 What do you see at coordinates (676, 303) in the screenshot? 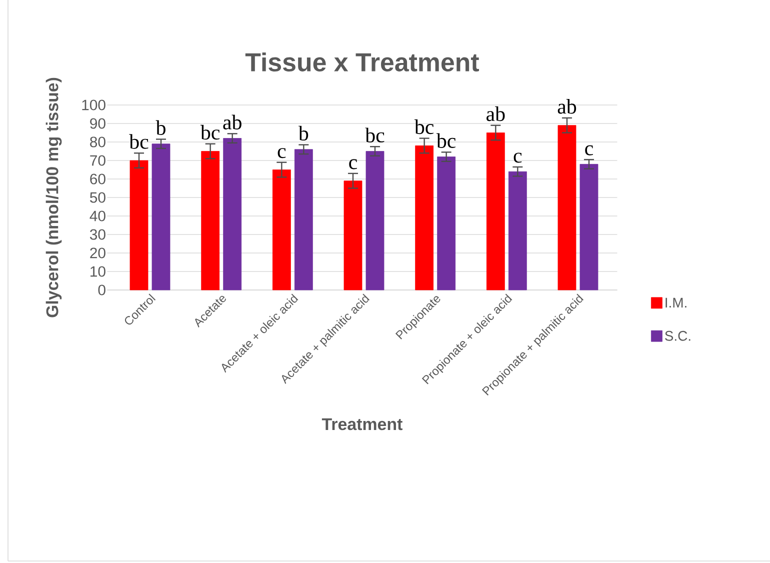
I see `legend-label: I.M.` at bounding box center [676, 303].